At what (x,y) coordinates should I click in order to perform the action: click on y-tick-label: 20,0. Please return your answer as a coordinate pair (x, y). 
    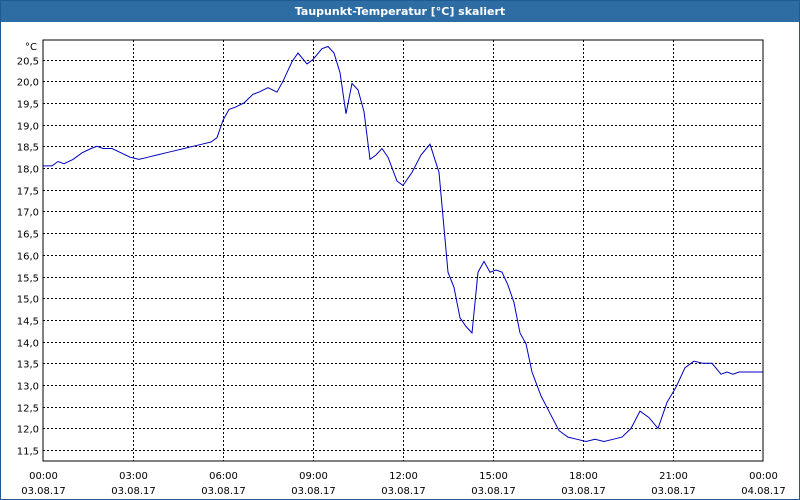
    Looking at the image, I should click on (28, 83).